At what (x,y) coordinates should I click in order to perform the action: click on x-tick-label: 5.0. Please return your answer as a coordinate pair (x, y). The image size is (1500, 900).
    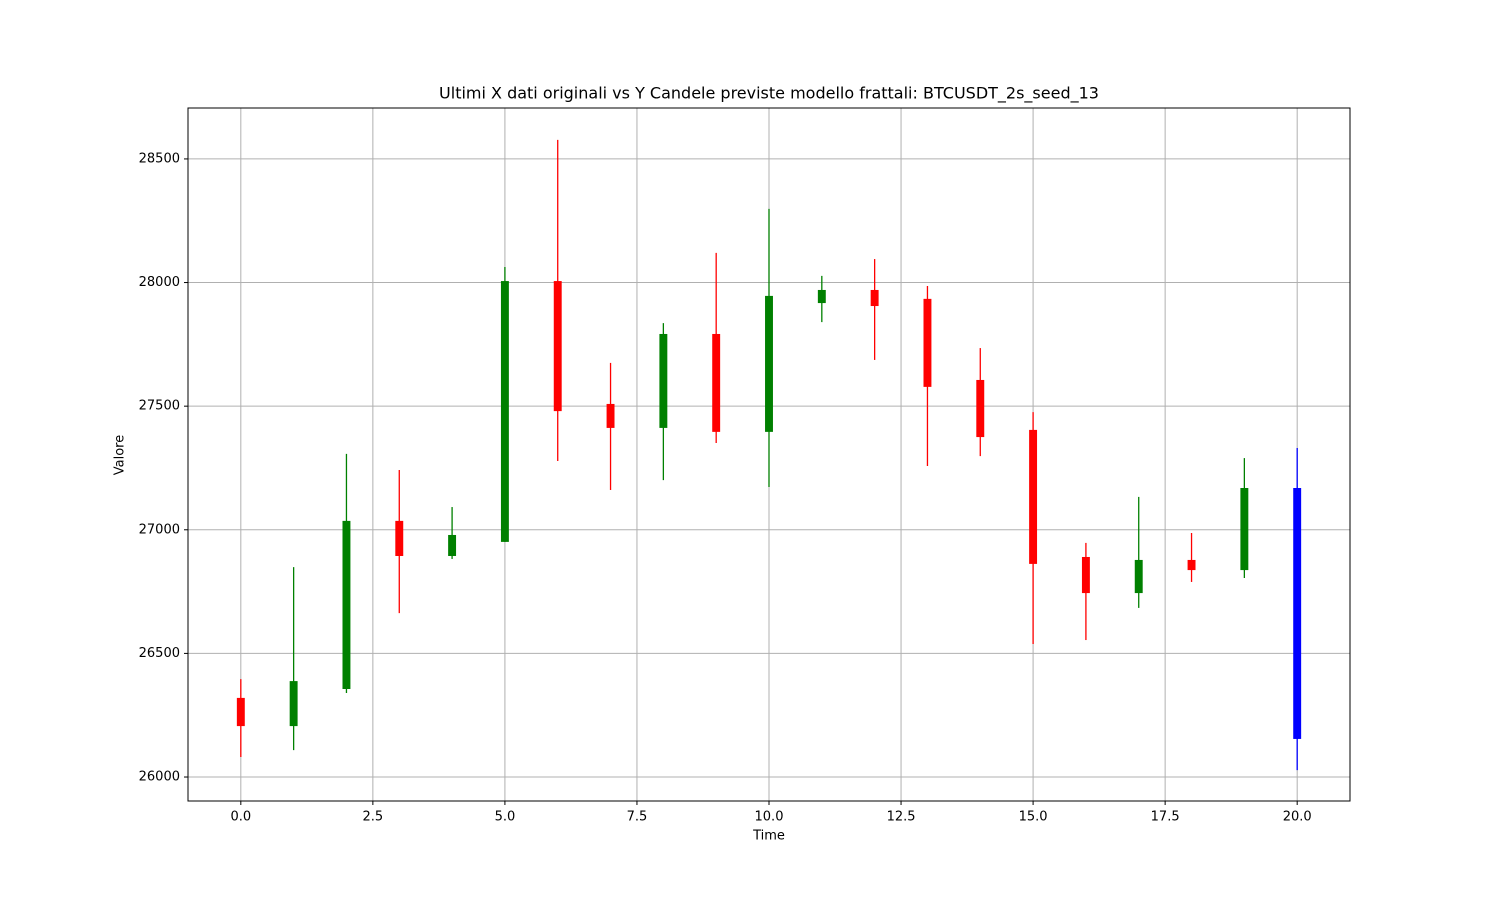
    Looking at the image, I should click on (505, 817).